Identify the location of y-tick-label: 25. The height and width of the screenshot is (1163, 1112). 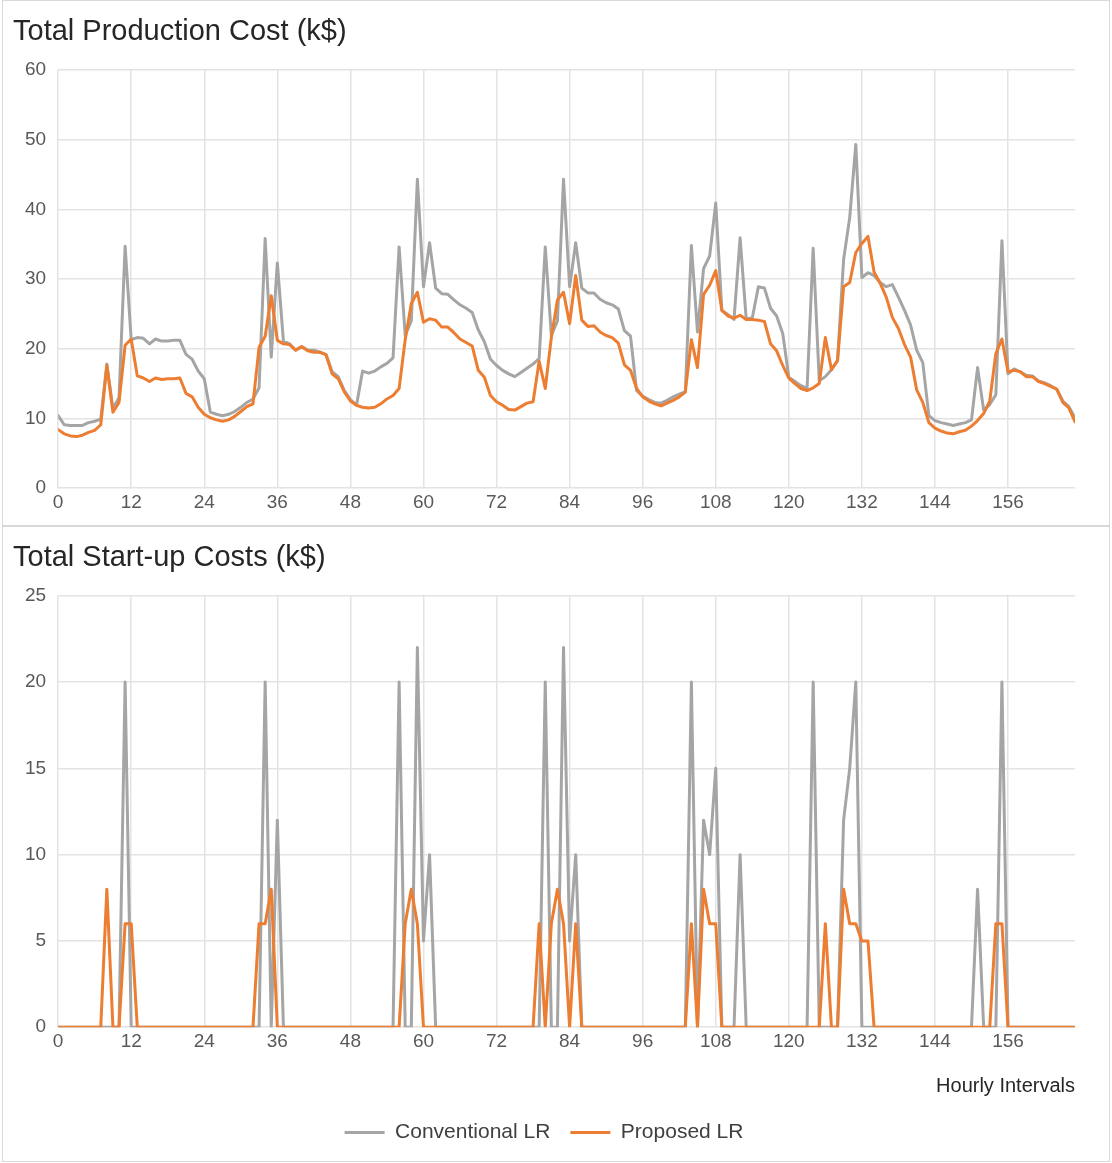
(35, 595).